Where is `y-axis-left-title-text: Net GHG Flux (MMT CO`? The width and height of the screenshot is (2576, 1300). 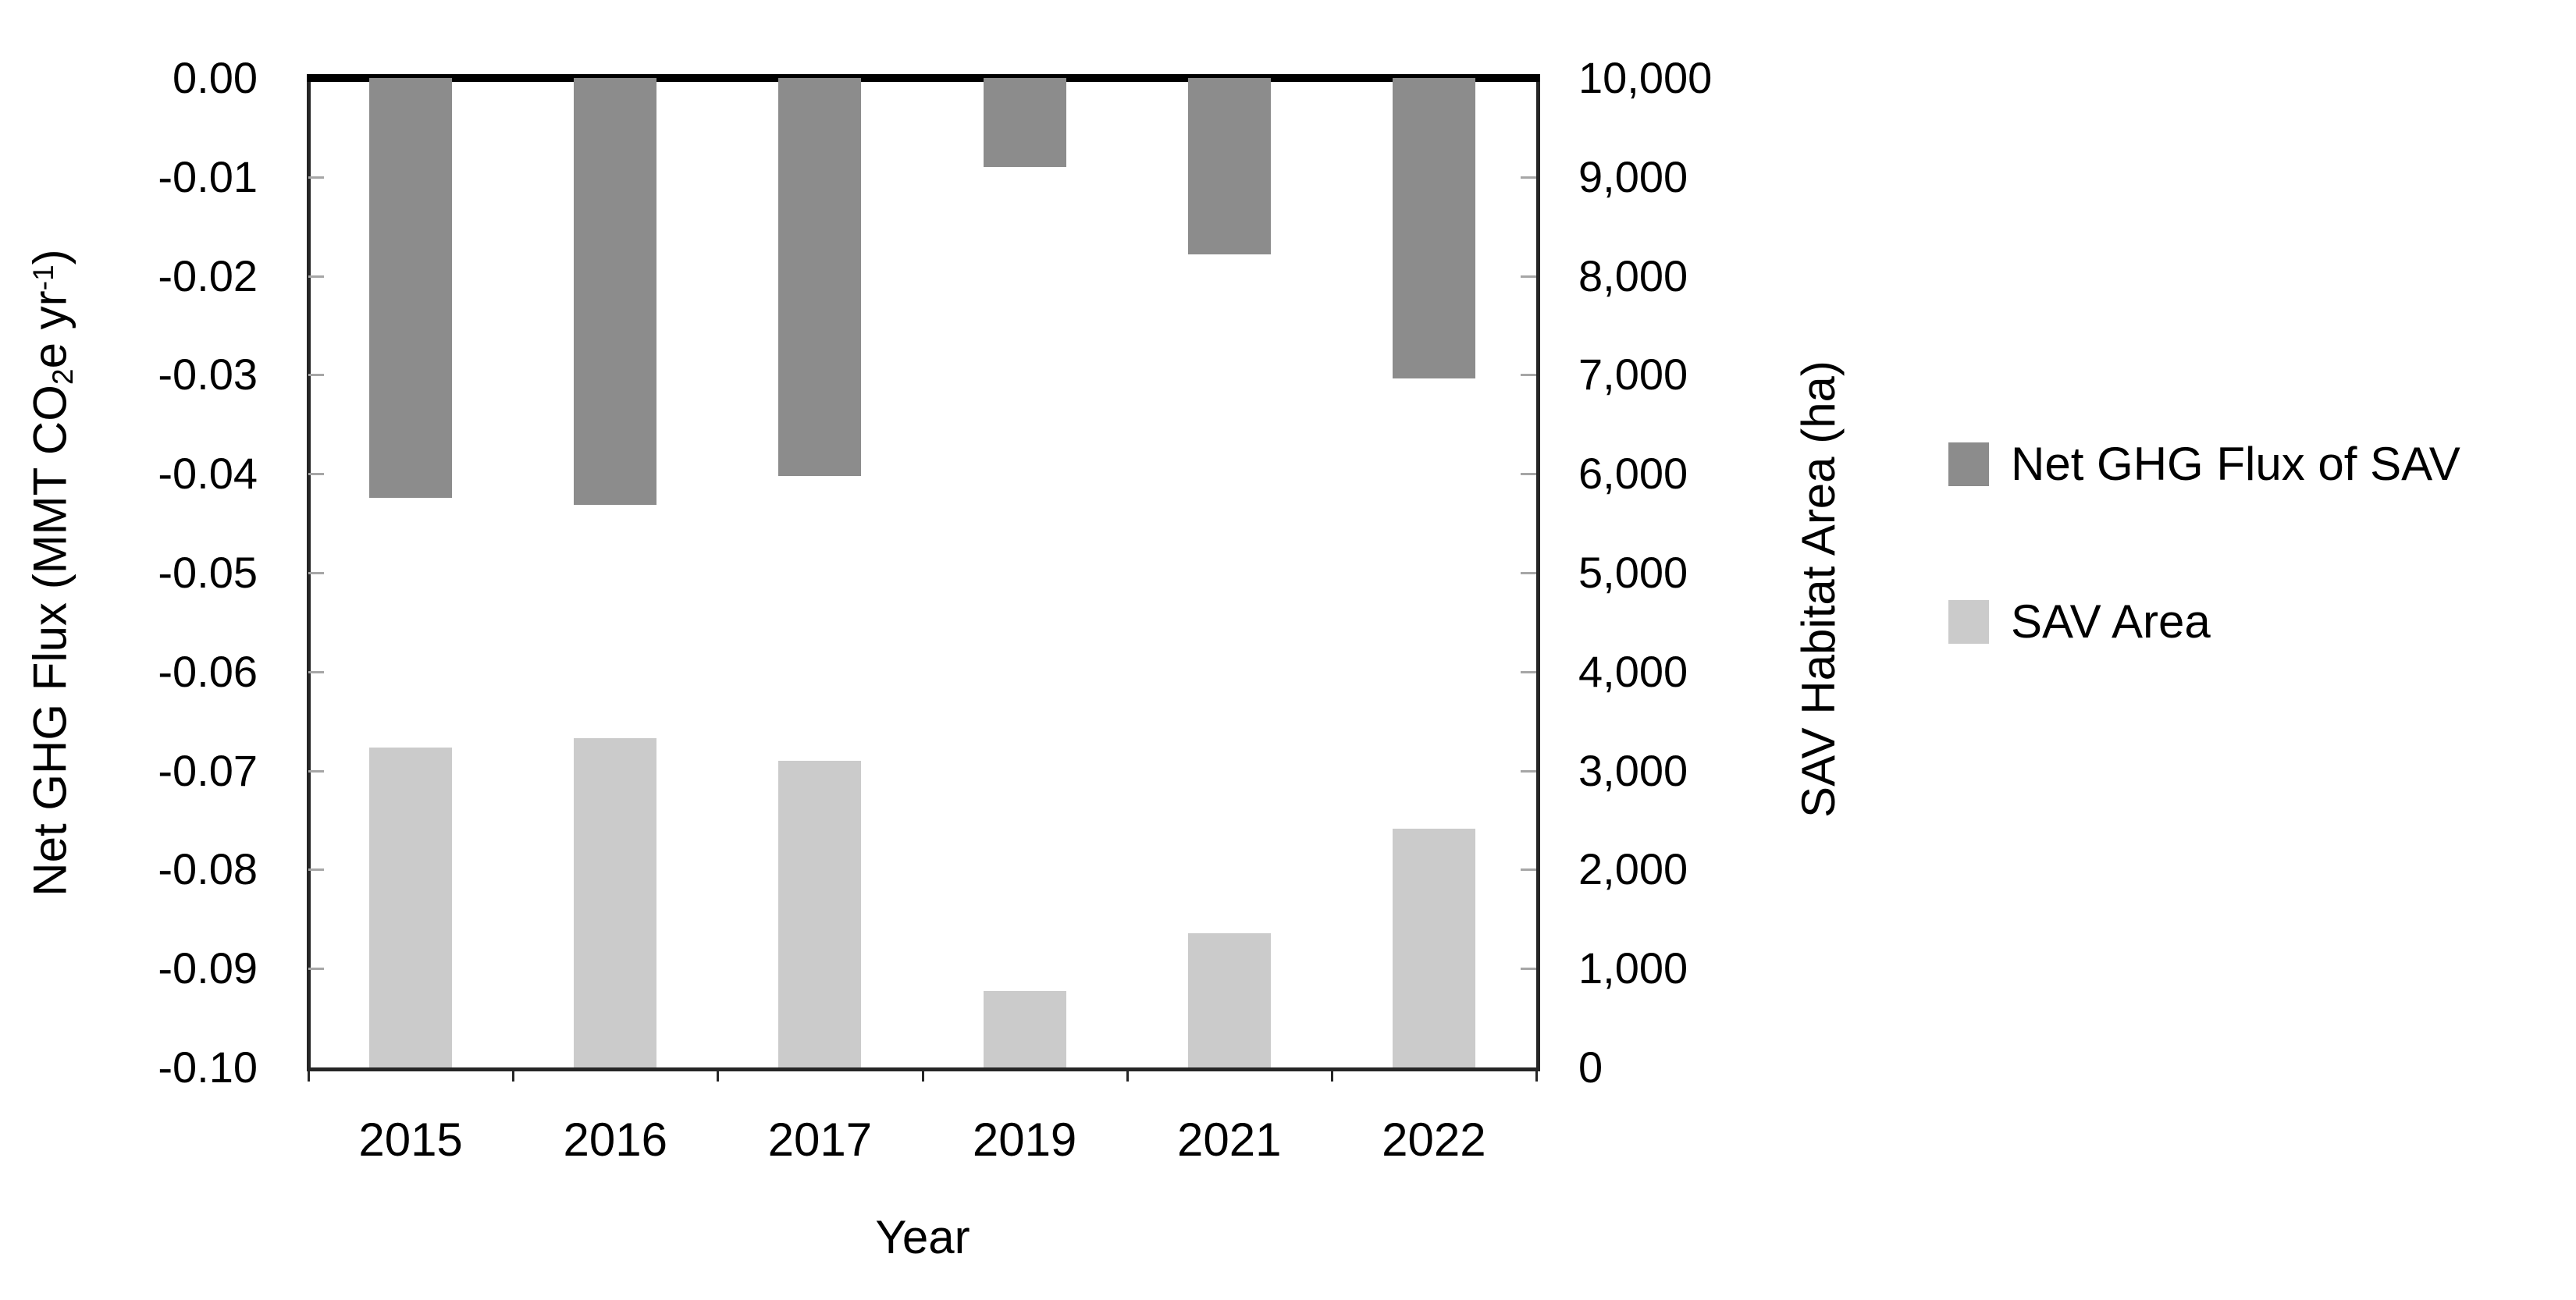 y-axis-left-title-text: Net GHG Flux (MMT CO is located at coordinates (49, 641).